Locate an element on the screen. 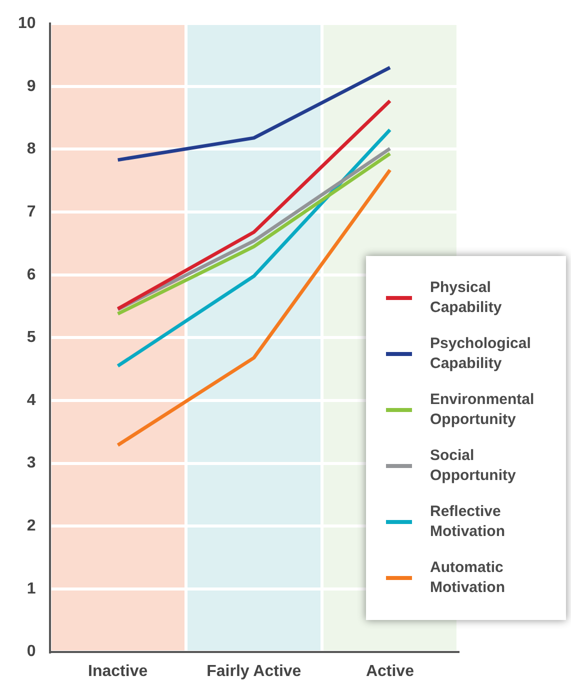 The width and height of the screenshot is (571, 695). y-tick-label: 8 is located at coordinates (31, 149).